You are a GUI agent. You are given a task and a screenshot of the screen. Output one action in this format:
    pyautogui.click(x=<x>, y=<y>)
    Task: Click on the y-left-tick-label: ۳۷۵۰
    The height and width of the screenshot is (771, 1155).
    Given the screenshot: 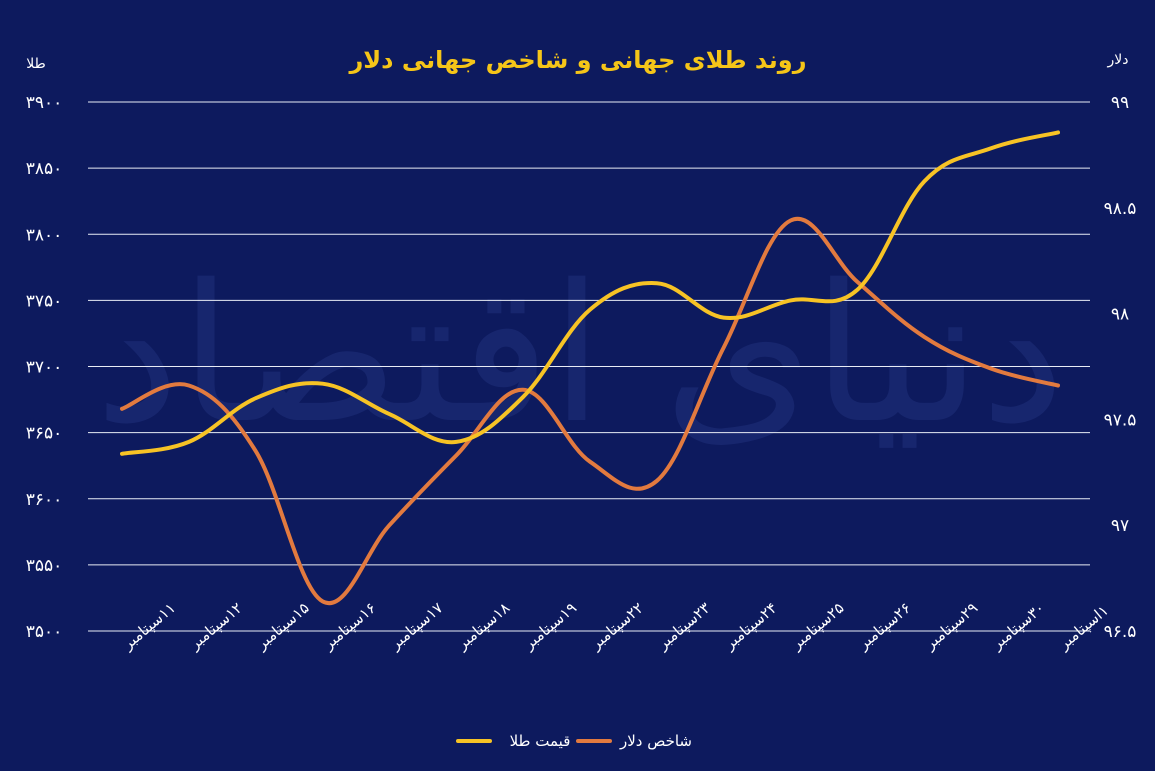 What is the action you would take?
    pyautogui.click(x=44, y=301)
    